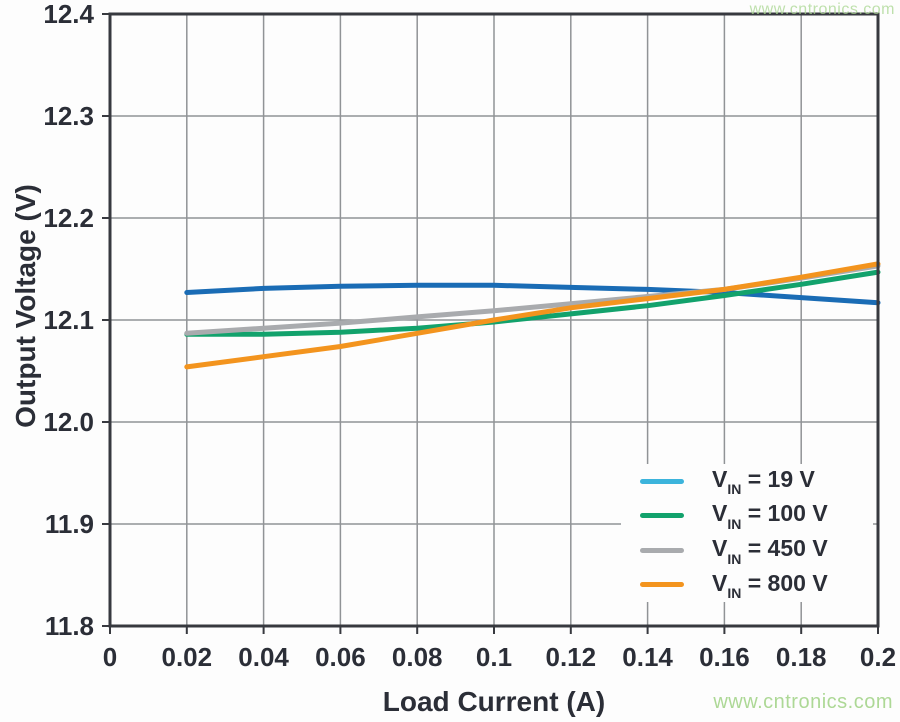  I want to click on legend-label-vin-800: VIN = 800 V, so click(770, 585).